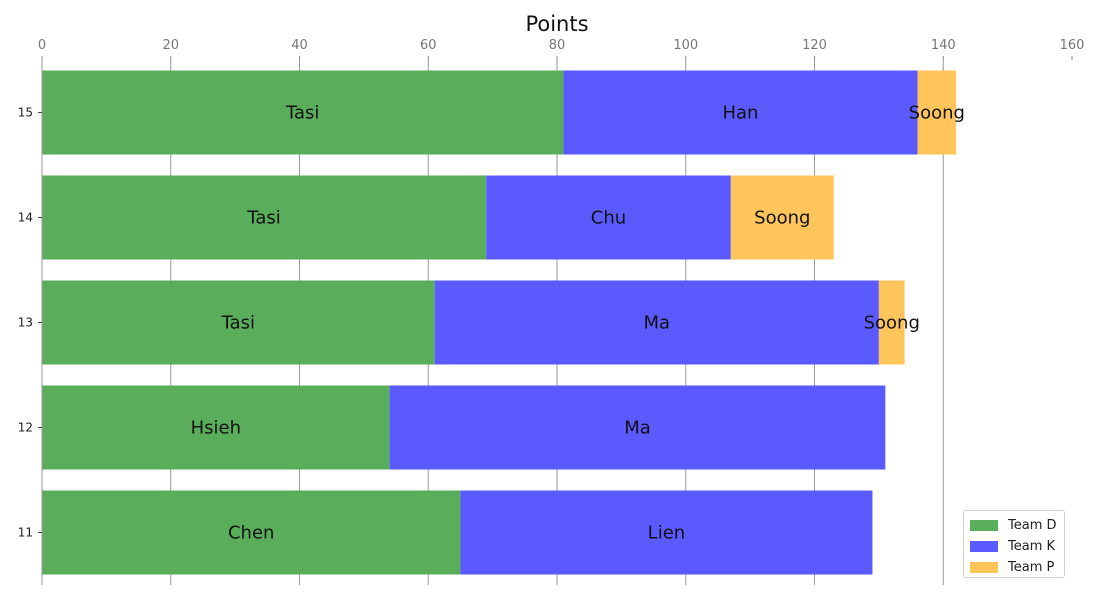 This screenshot has height=600, width=1100. Describe the element at coordinates (25, 533) in the screenshot. I see `y-tick-label: 11` at that location.